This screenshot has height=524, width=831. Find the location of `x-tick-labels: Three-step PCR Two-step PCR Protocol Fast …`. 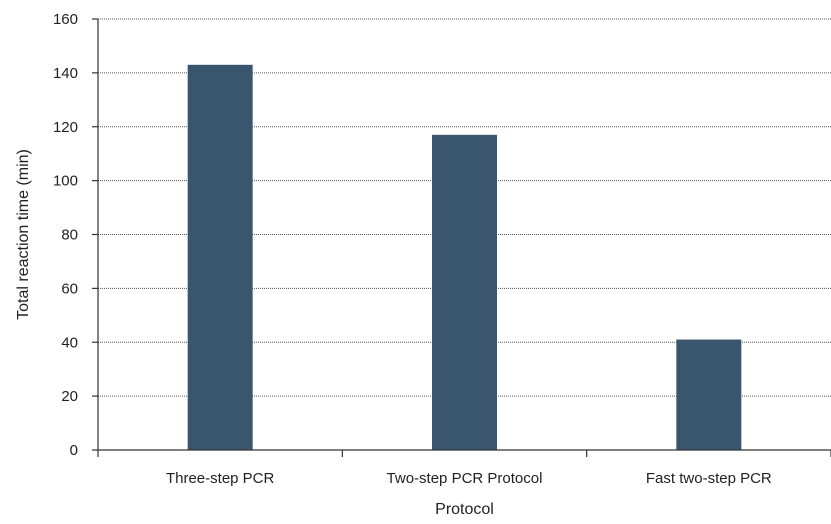

x-tick-labels: Three-step PCR Two-step PCR Protocol Fast … is located at coordinates (464, 468).